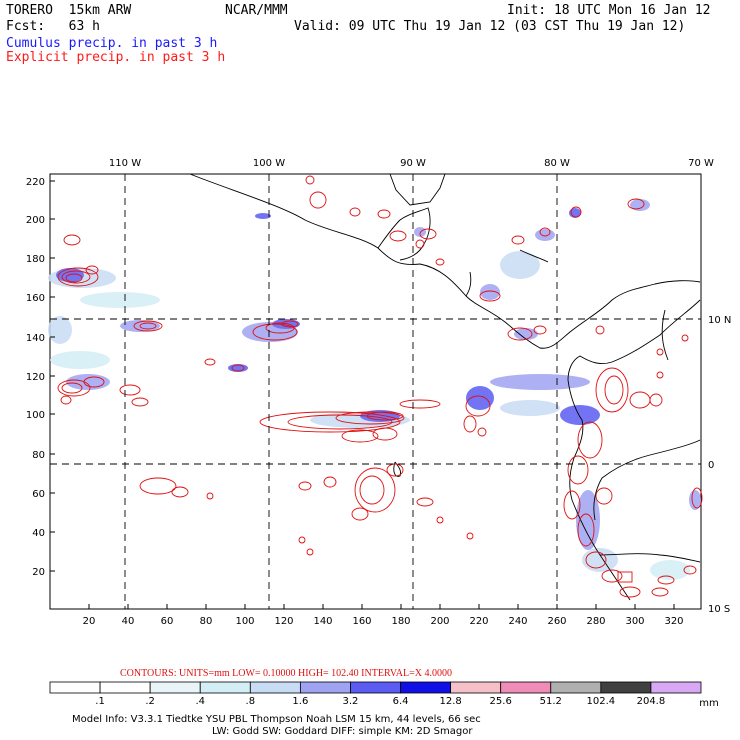 The image size is (740, 740). I want to click on x-tick-label: 280, so click(595, 621).